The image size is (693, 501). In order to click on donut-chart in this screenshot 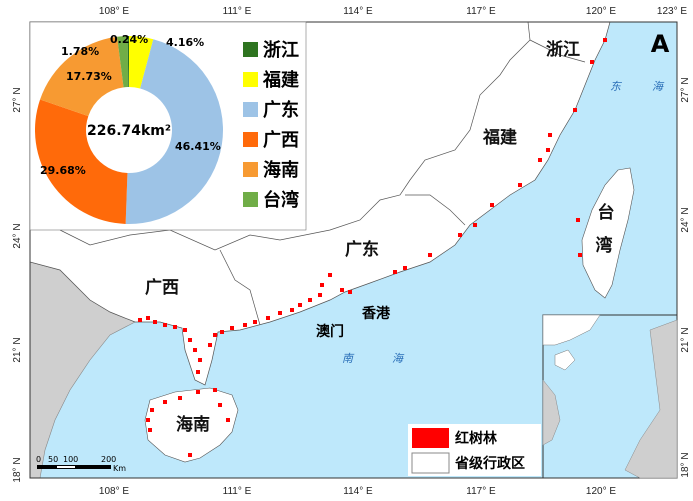, I will do `click(129, 130)`.